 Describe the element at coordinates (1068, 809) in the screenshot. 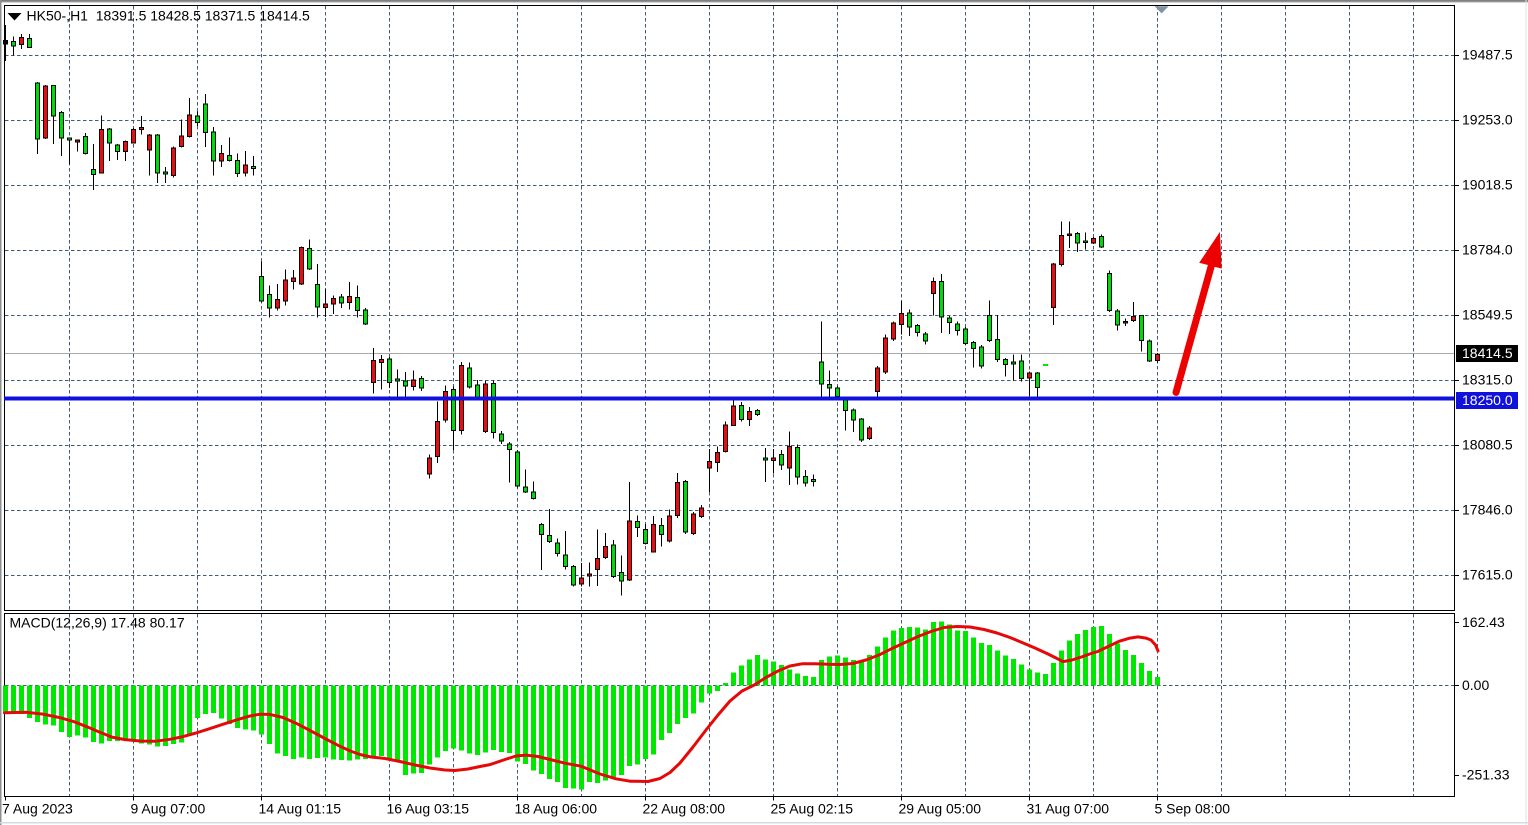

I see `svg-text: 31 Aug 07:00` at that location.